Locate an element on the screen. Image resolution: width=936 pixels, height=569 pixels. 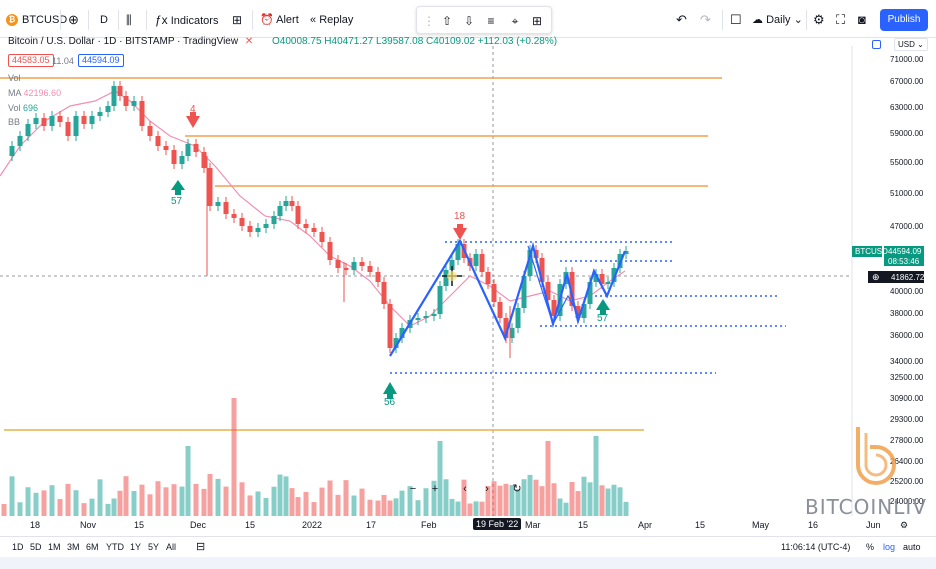
scroll-left-icon: ‹ is located at coordinates (465, 489).